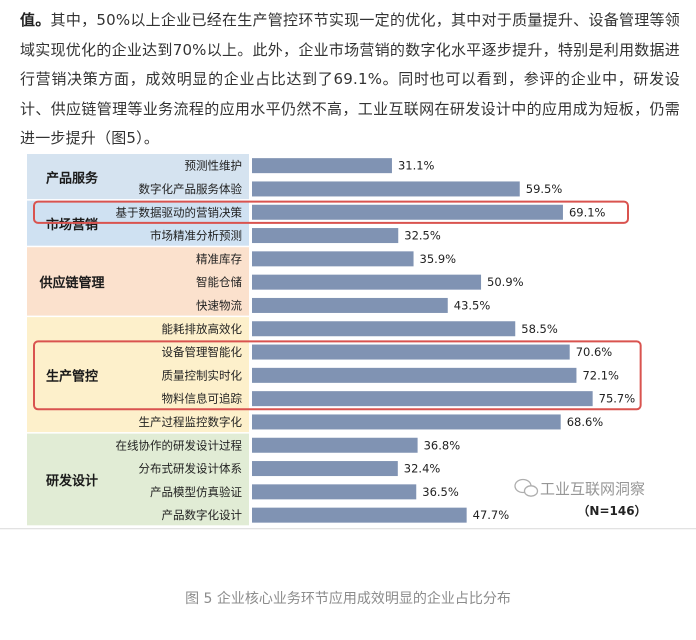  I want to click on data-label: 36.8%, so click(442, 445).